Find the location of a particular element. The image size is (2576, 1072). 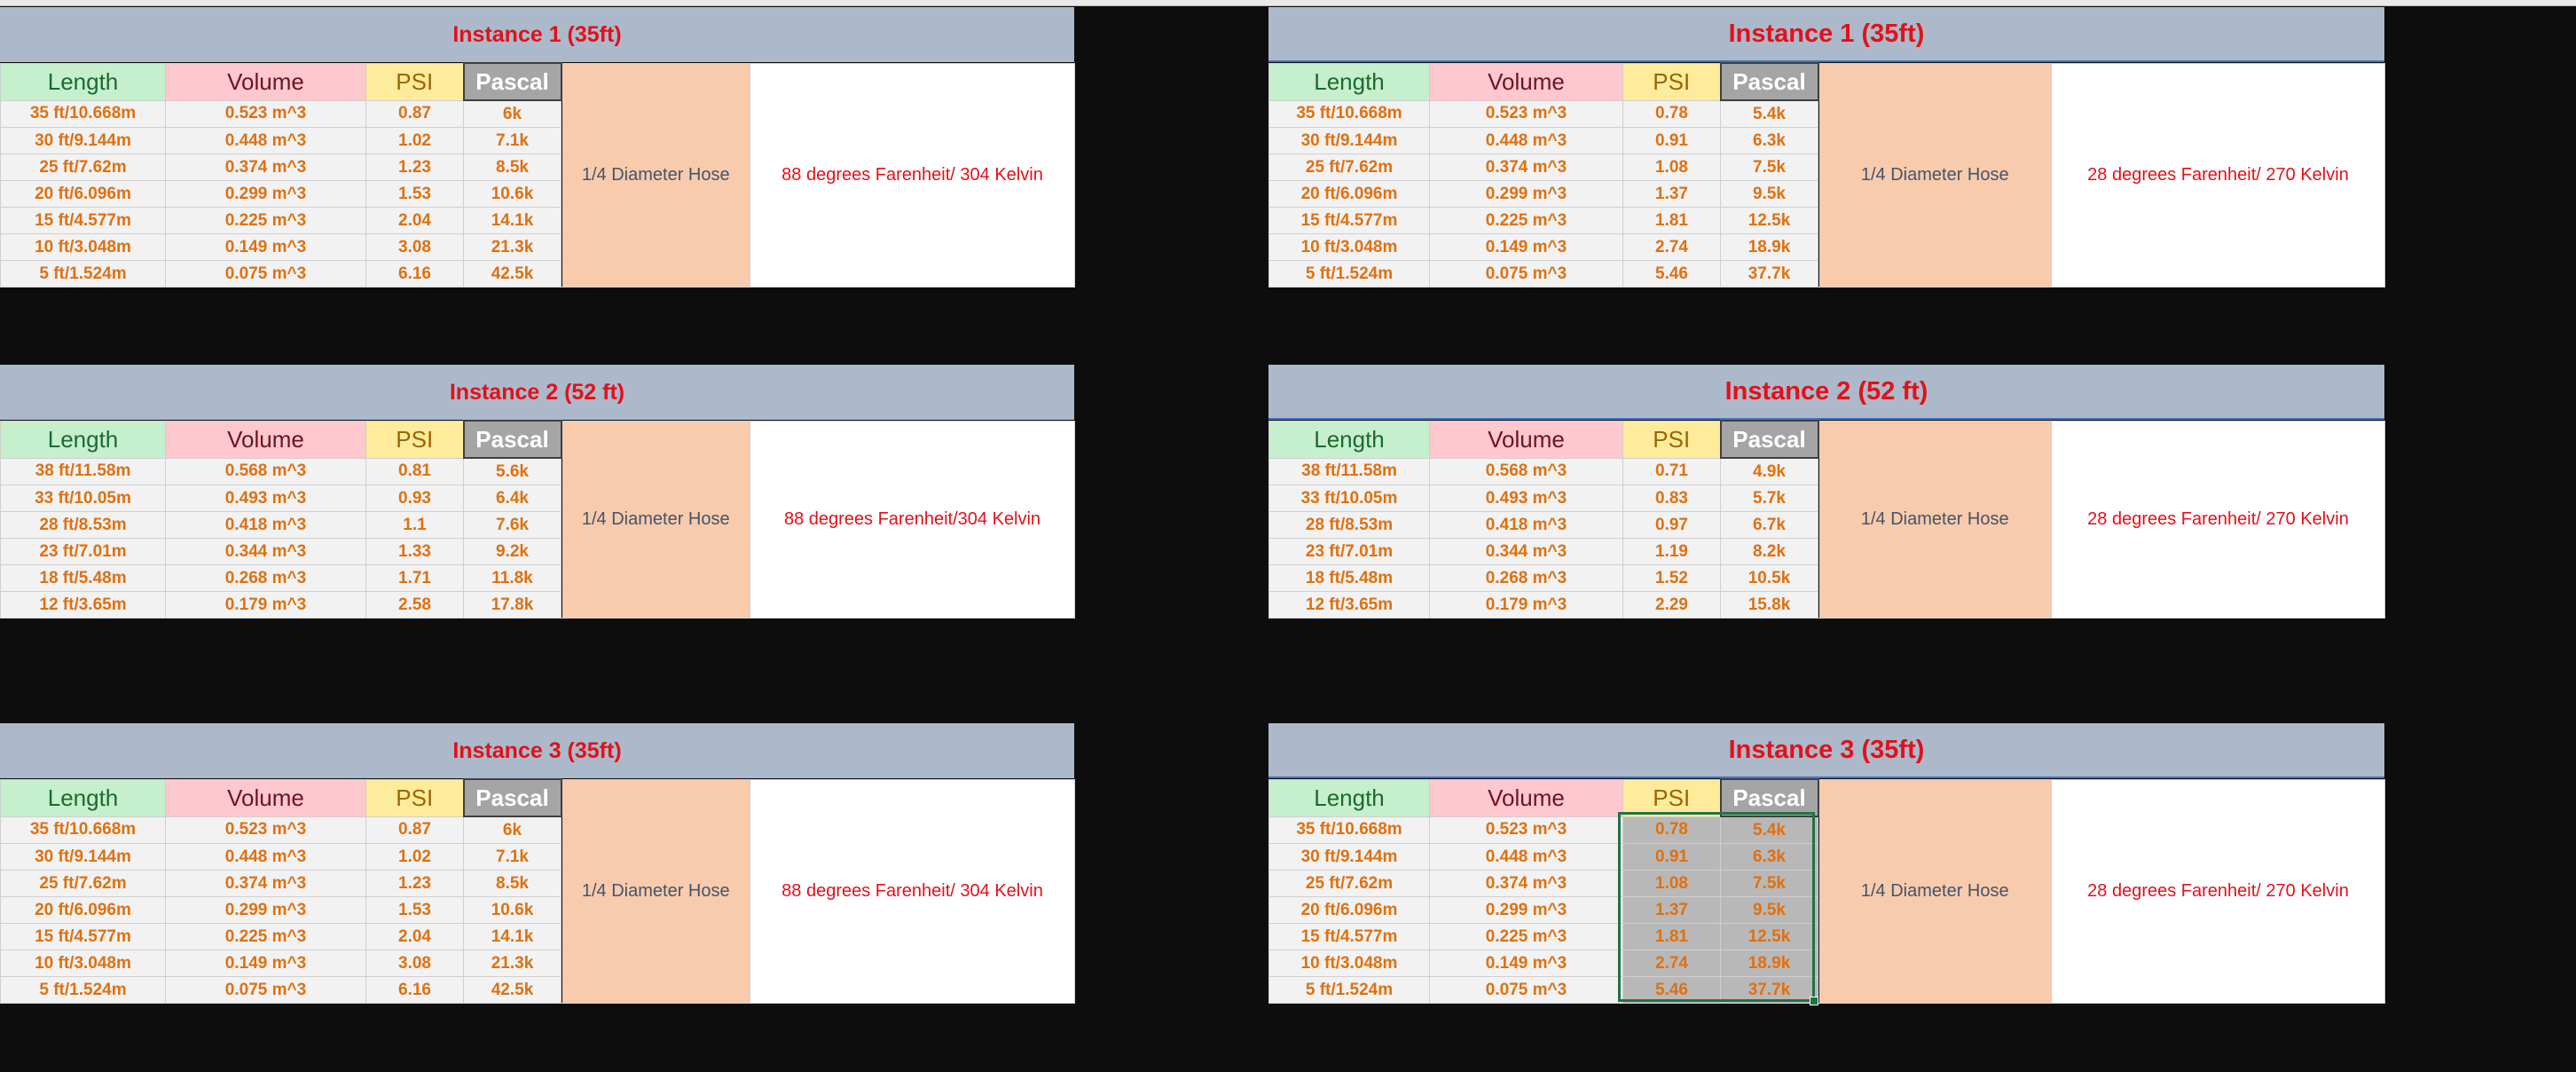

psi-cell: 1.23 is located at coordinates (414, 167).